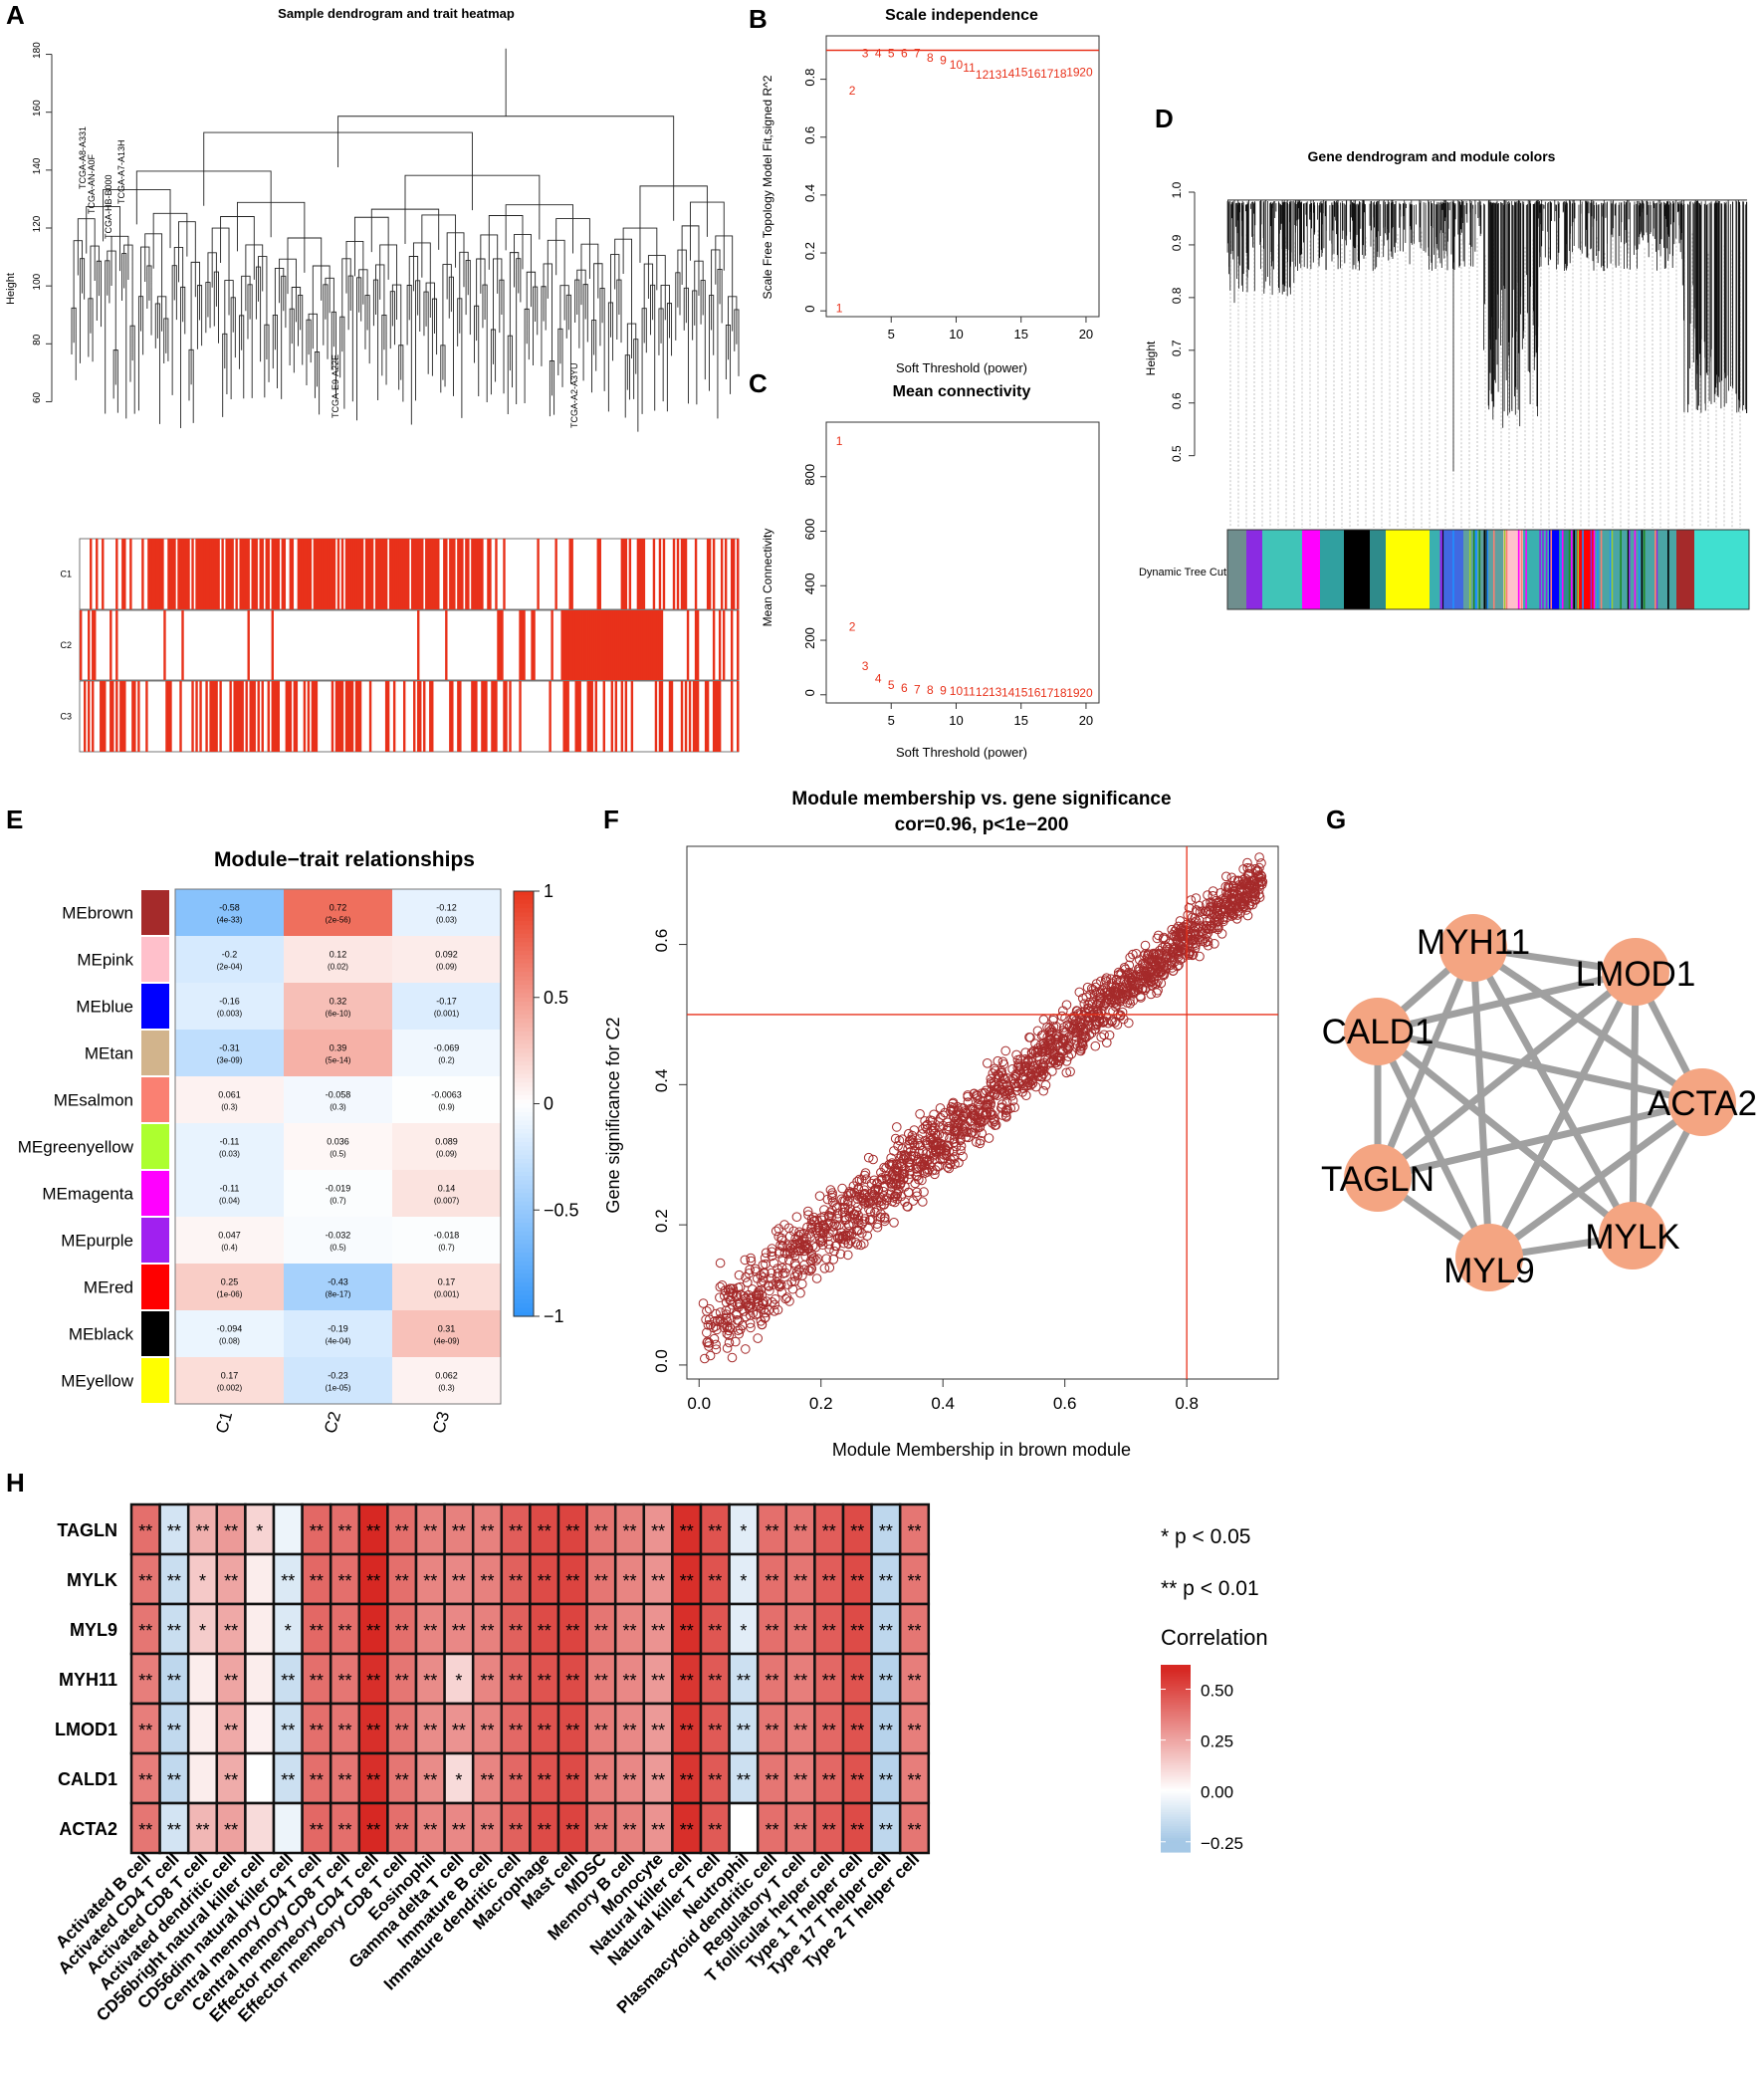 The width and height of the screenshot is (1764, 2076). I want to click on p-value: (5e-14), so click(339, 1060).